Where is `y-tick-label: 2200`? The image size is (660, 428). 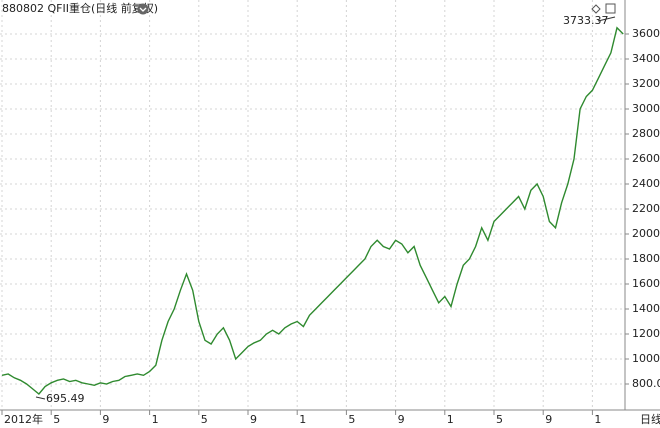
y-tick-label: 2200 is located at coordinates (646, 208).